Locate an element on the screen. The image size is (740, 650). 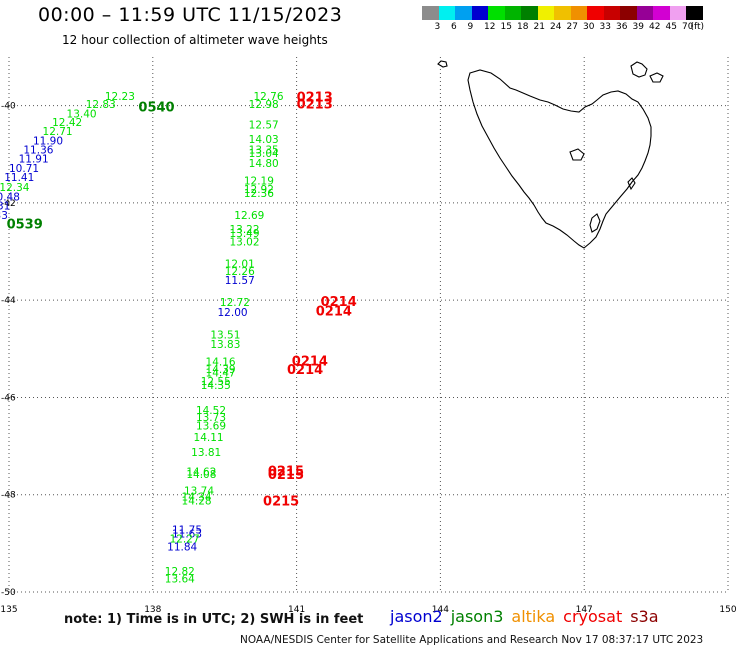
pass-time-label: 0213 is located at coordinates (315, 98).